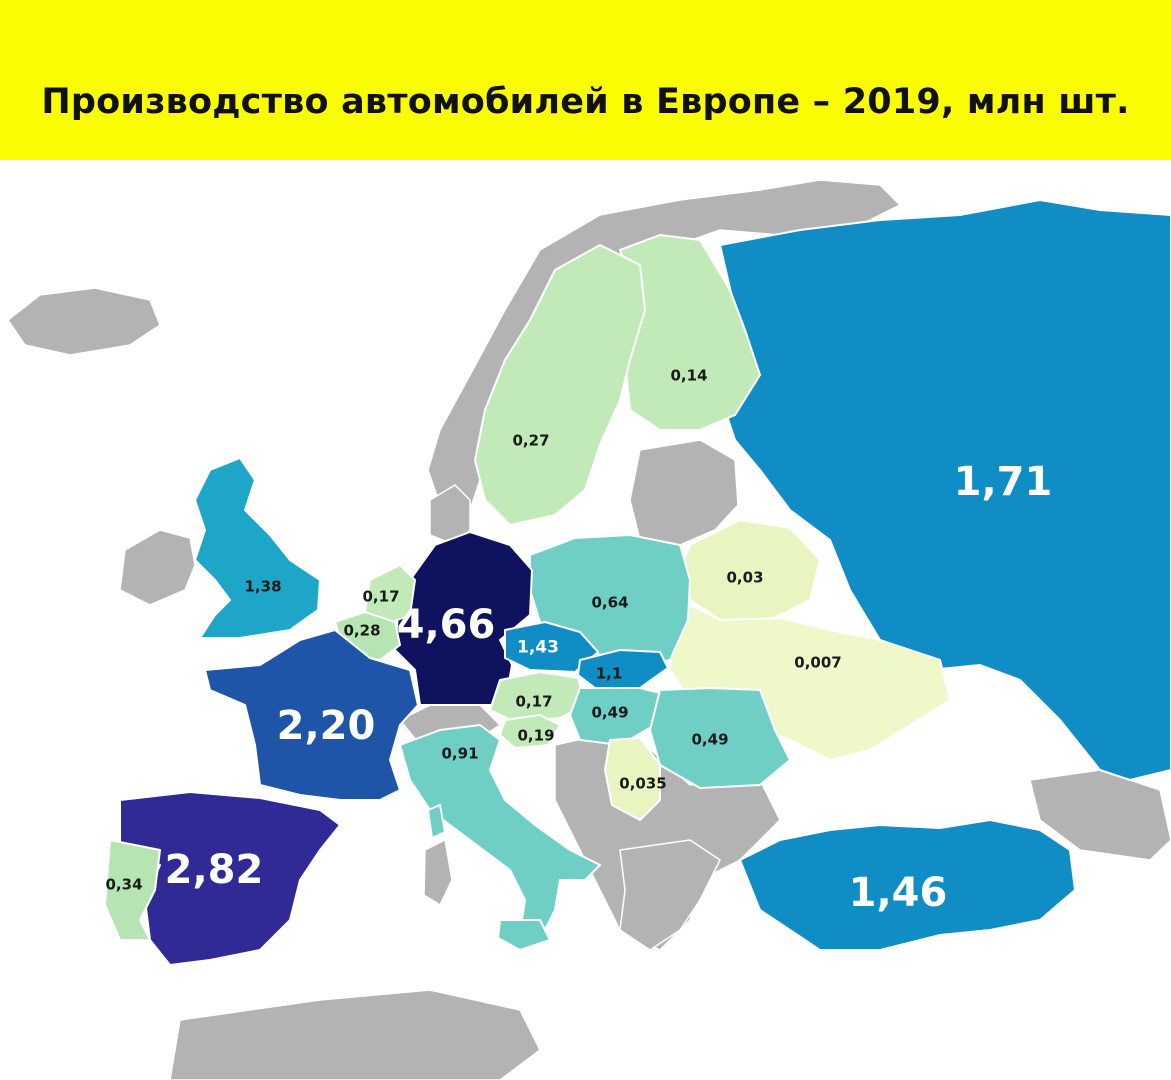 This screenshot has width=1171, height=1080. What do you see at coordinates (538, 647) in the screenshot?
I see `label-czech: 1,43` at bounding box center [538, 647].